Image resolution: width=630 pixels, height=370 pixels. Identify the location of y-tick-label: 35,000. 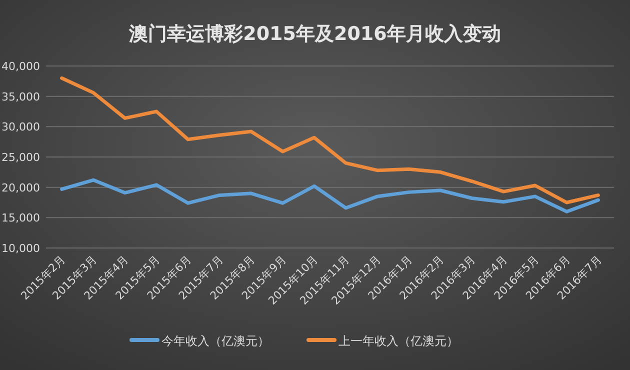
(21, 97).